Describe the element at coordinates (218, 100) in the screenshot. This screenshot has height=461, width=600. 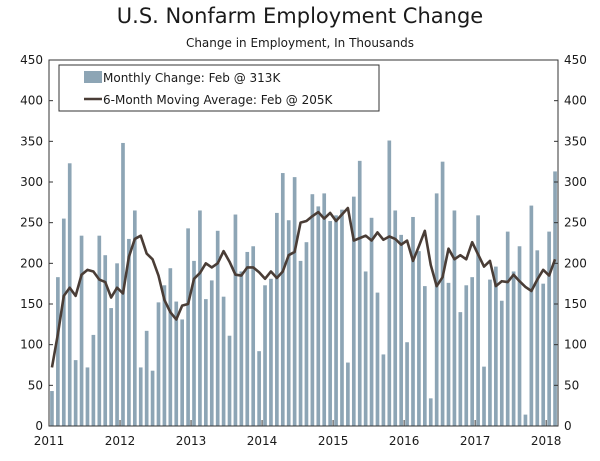
I see `legend-label-moving-average: 6-Month Moving Average: Feb @ 205K` at that location.